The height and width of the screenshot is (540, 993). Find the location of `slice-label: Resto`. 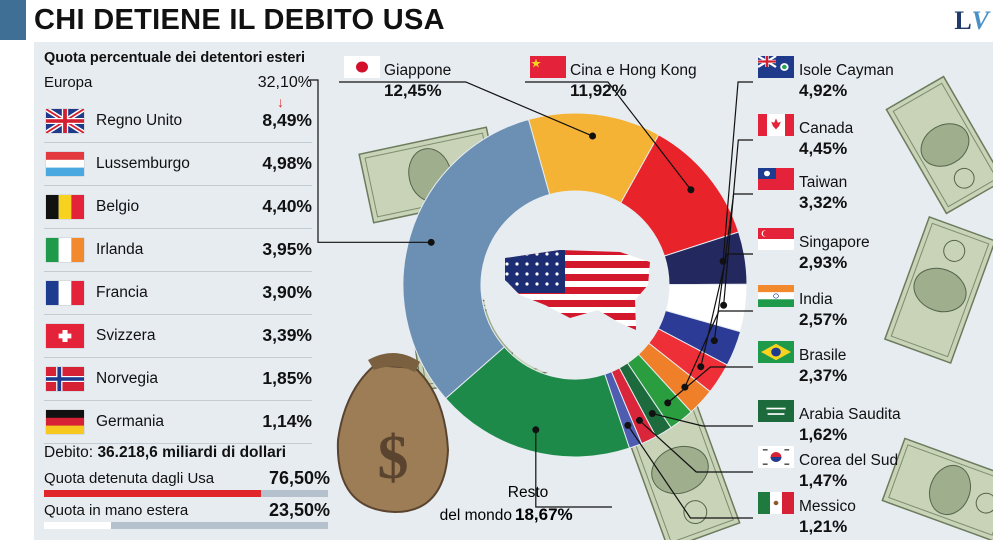

slice-label: Resto is located at coordinates (528, 492).